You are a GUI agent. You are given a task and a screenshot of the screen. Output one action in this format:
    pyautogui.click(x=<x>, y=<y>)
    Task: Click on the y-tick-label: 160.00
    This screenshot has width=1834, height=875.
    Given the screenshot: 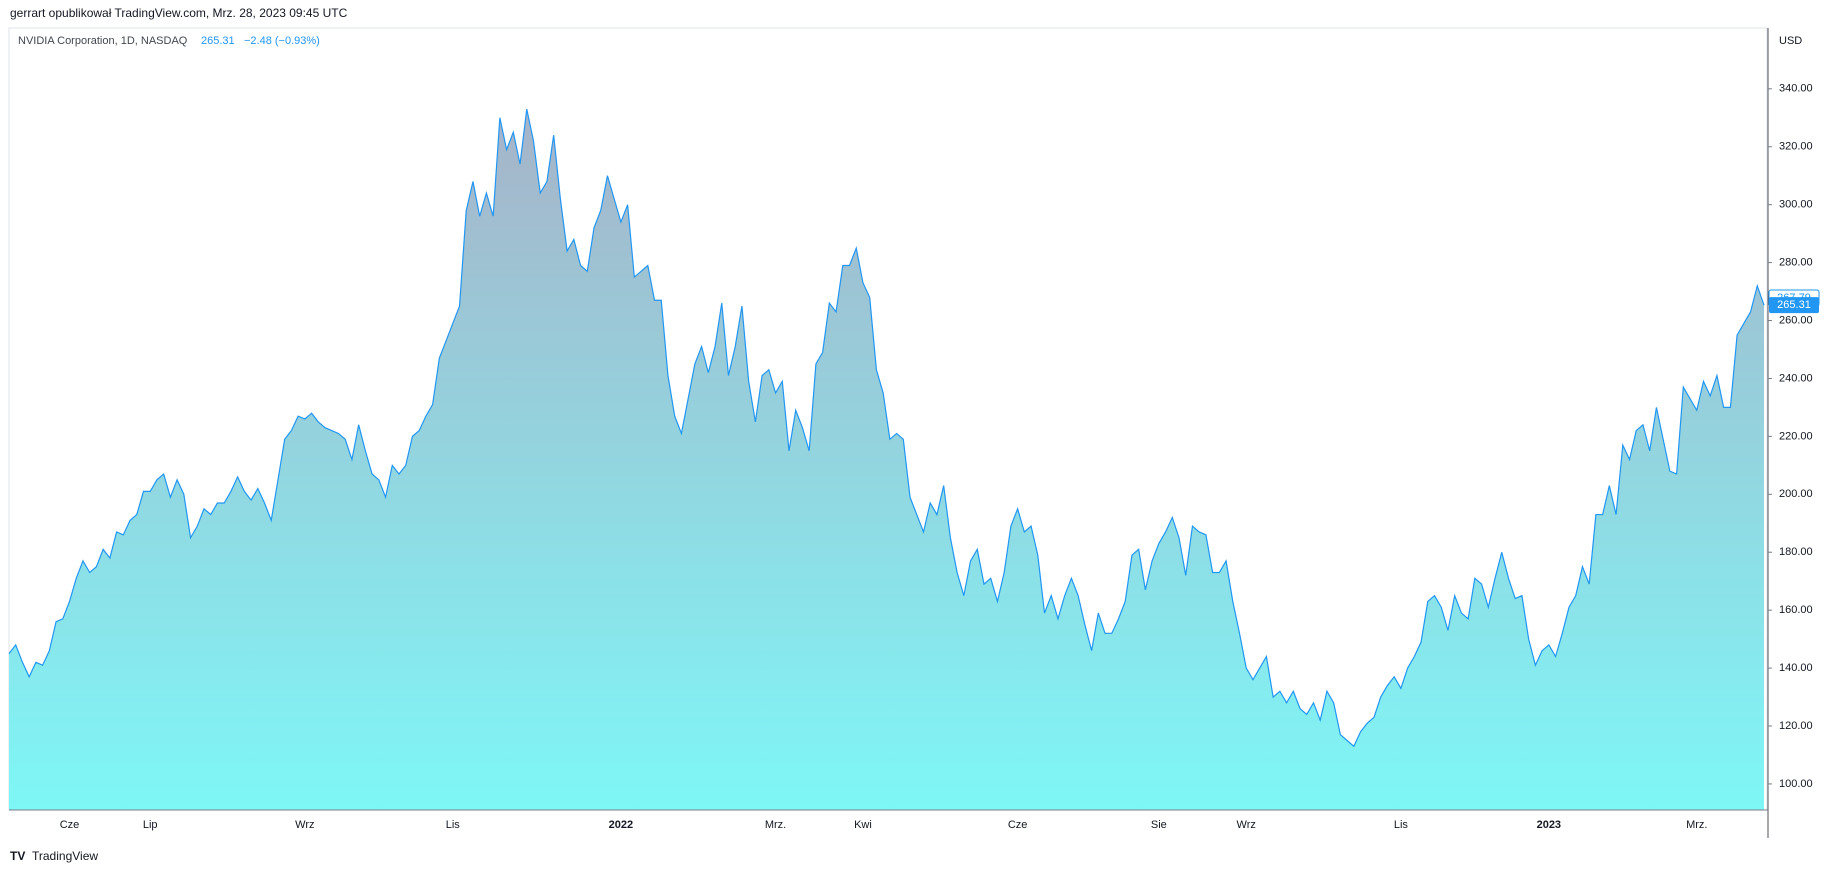 What is the action you would take?
    pyautogui.click(x=1796, y=610)
    